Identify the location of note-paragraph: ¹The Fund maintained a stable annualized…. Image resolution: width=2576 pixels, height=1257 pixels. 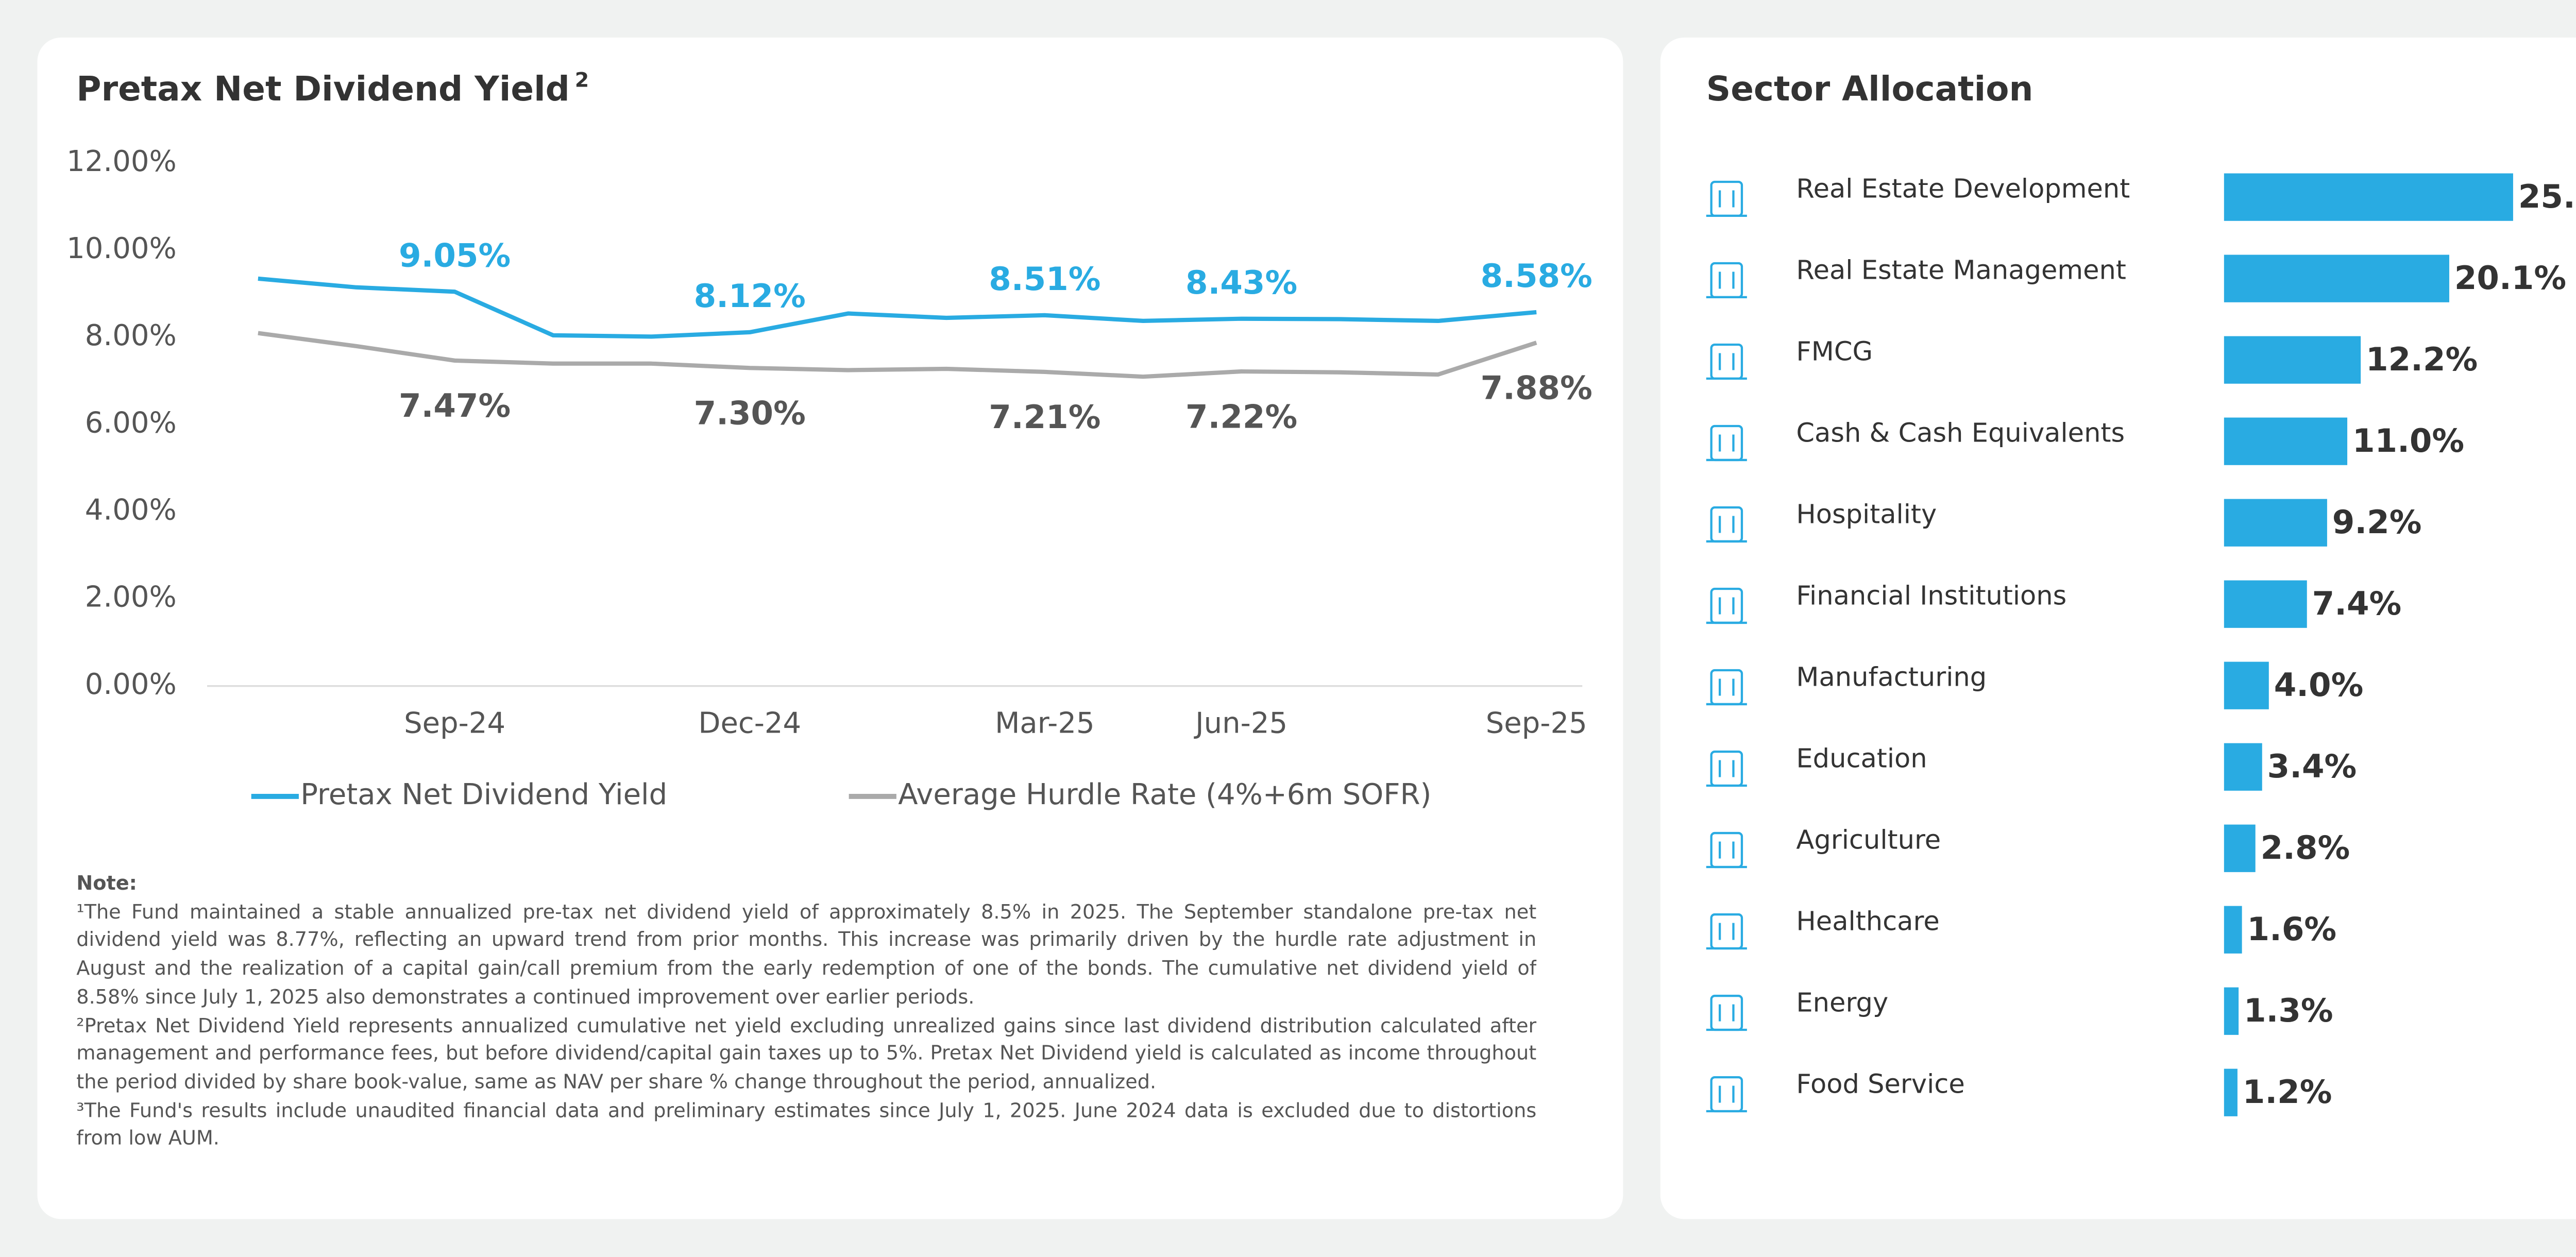
(806, 954).